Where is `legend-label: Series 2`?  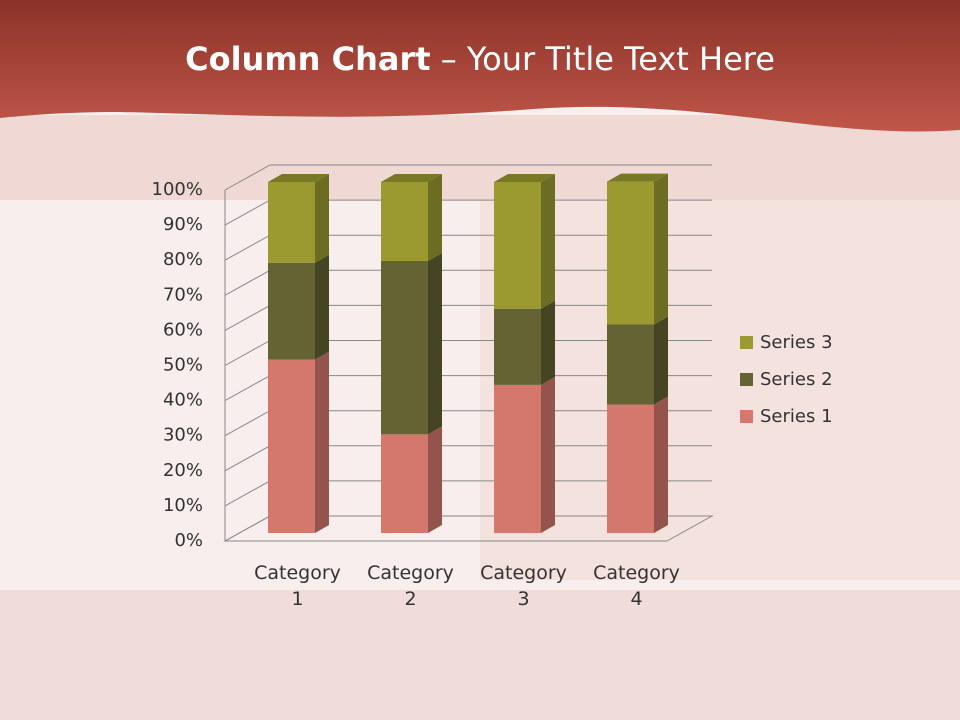
legend-label: Series 2 is located at coordinates (796, 379).